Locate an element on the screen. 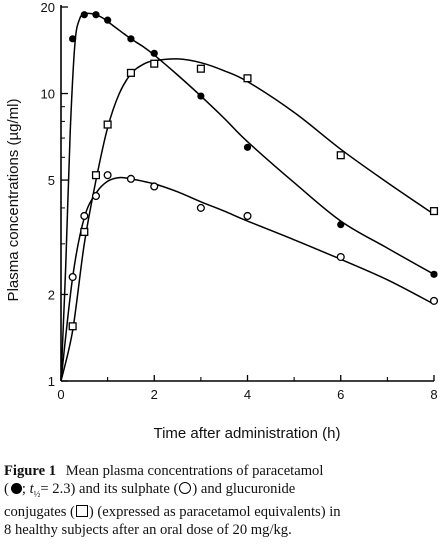 The image size is (442, 545). filled-circle-icon is located at coordinates (16, 488).